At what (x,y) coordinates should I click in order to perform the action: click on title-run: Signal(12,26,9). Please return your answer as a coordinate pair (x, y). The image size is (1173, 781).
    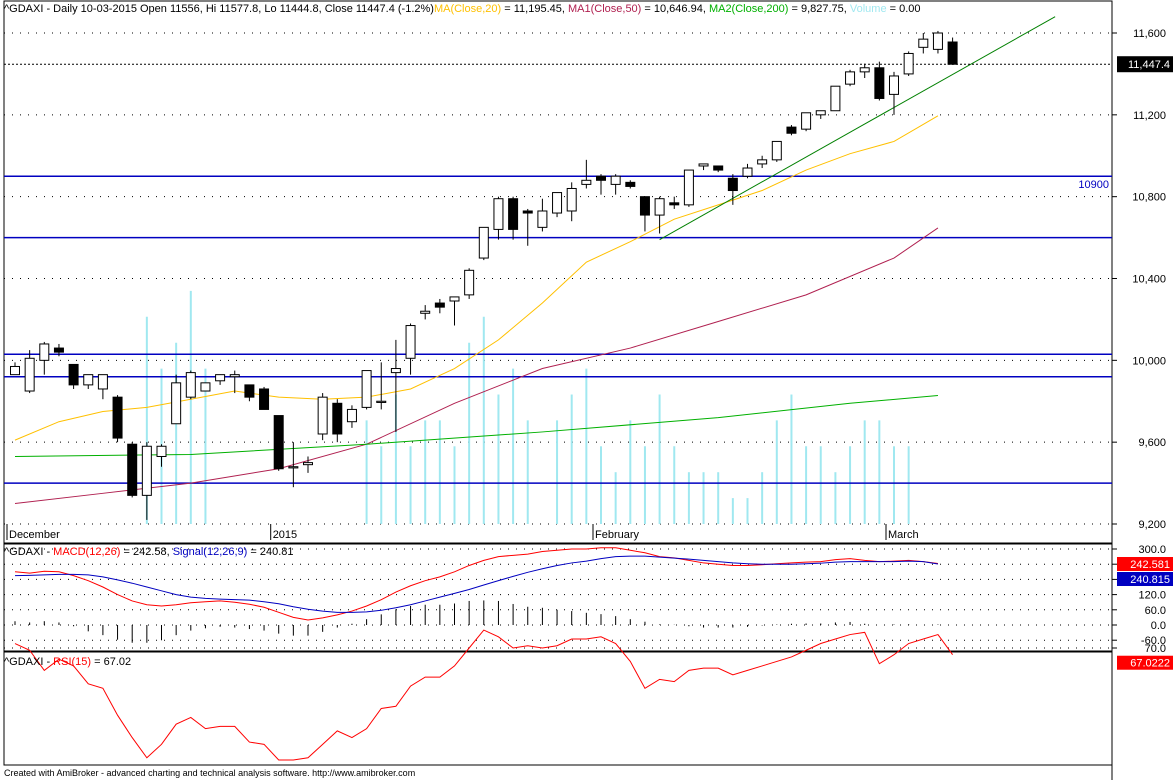
    Looking at the image, I should click on (210, 552).